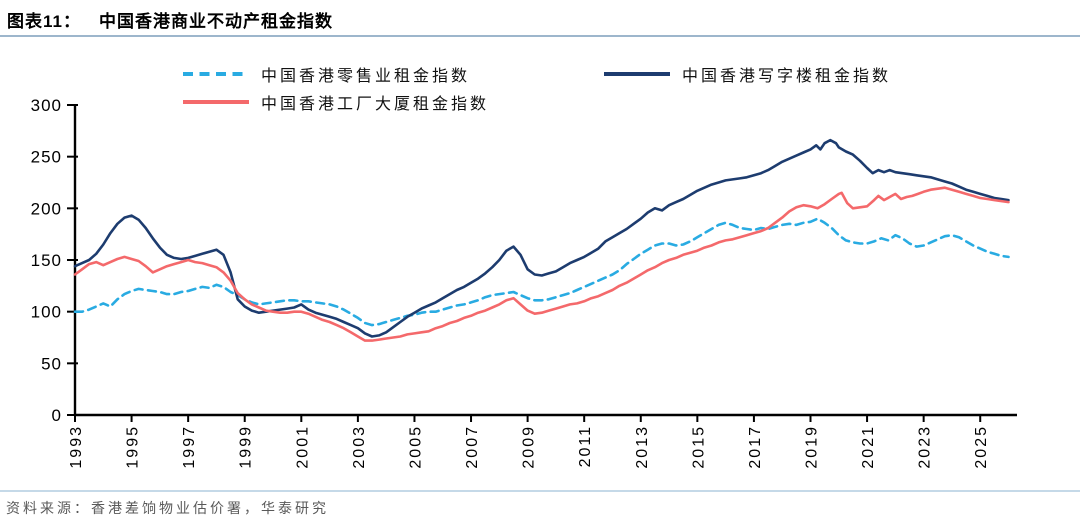  What do you see at coordinates (216, 74) in the screenshot?
I see `dashed-line-swatch-icon` at bounding box center [216, 74].